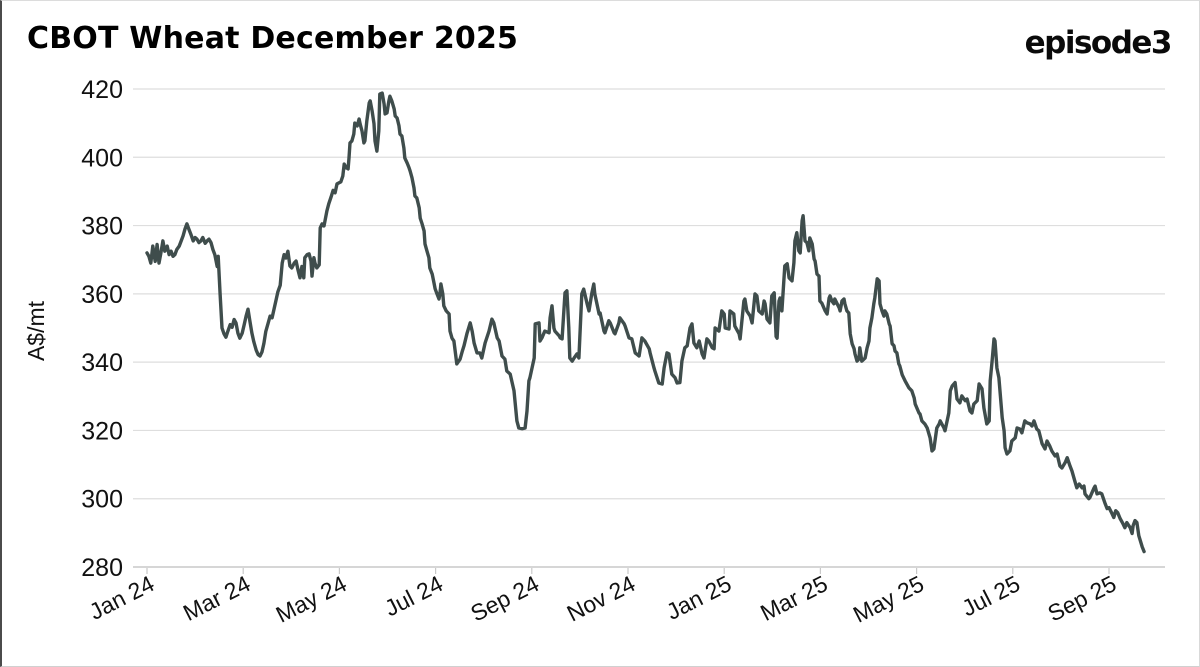  I want to click on x-tick-label: Jul 24, so click(413, 595).